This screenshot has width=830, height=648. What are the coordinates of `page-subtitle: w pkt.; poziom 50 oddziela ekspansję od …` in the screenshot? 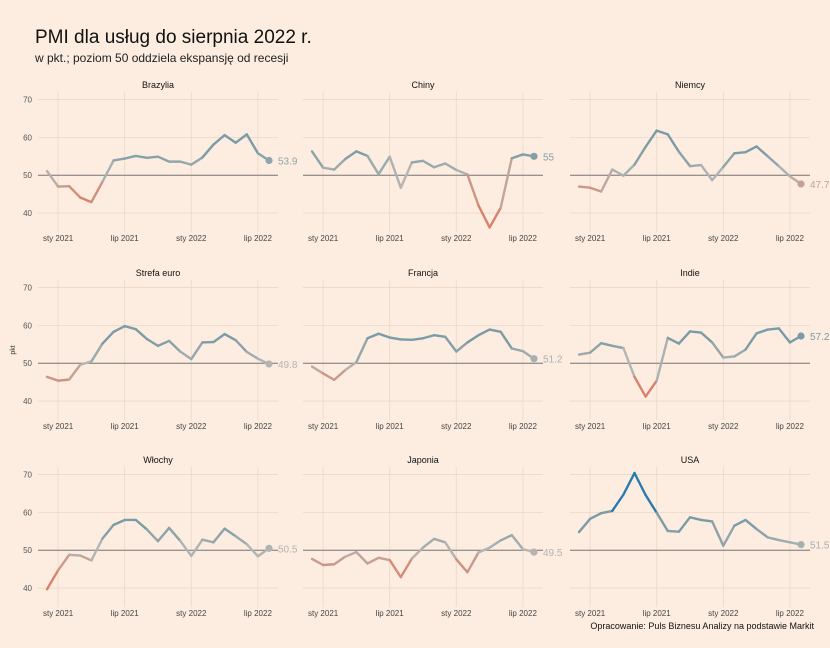 It's located at (162, 58).